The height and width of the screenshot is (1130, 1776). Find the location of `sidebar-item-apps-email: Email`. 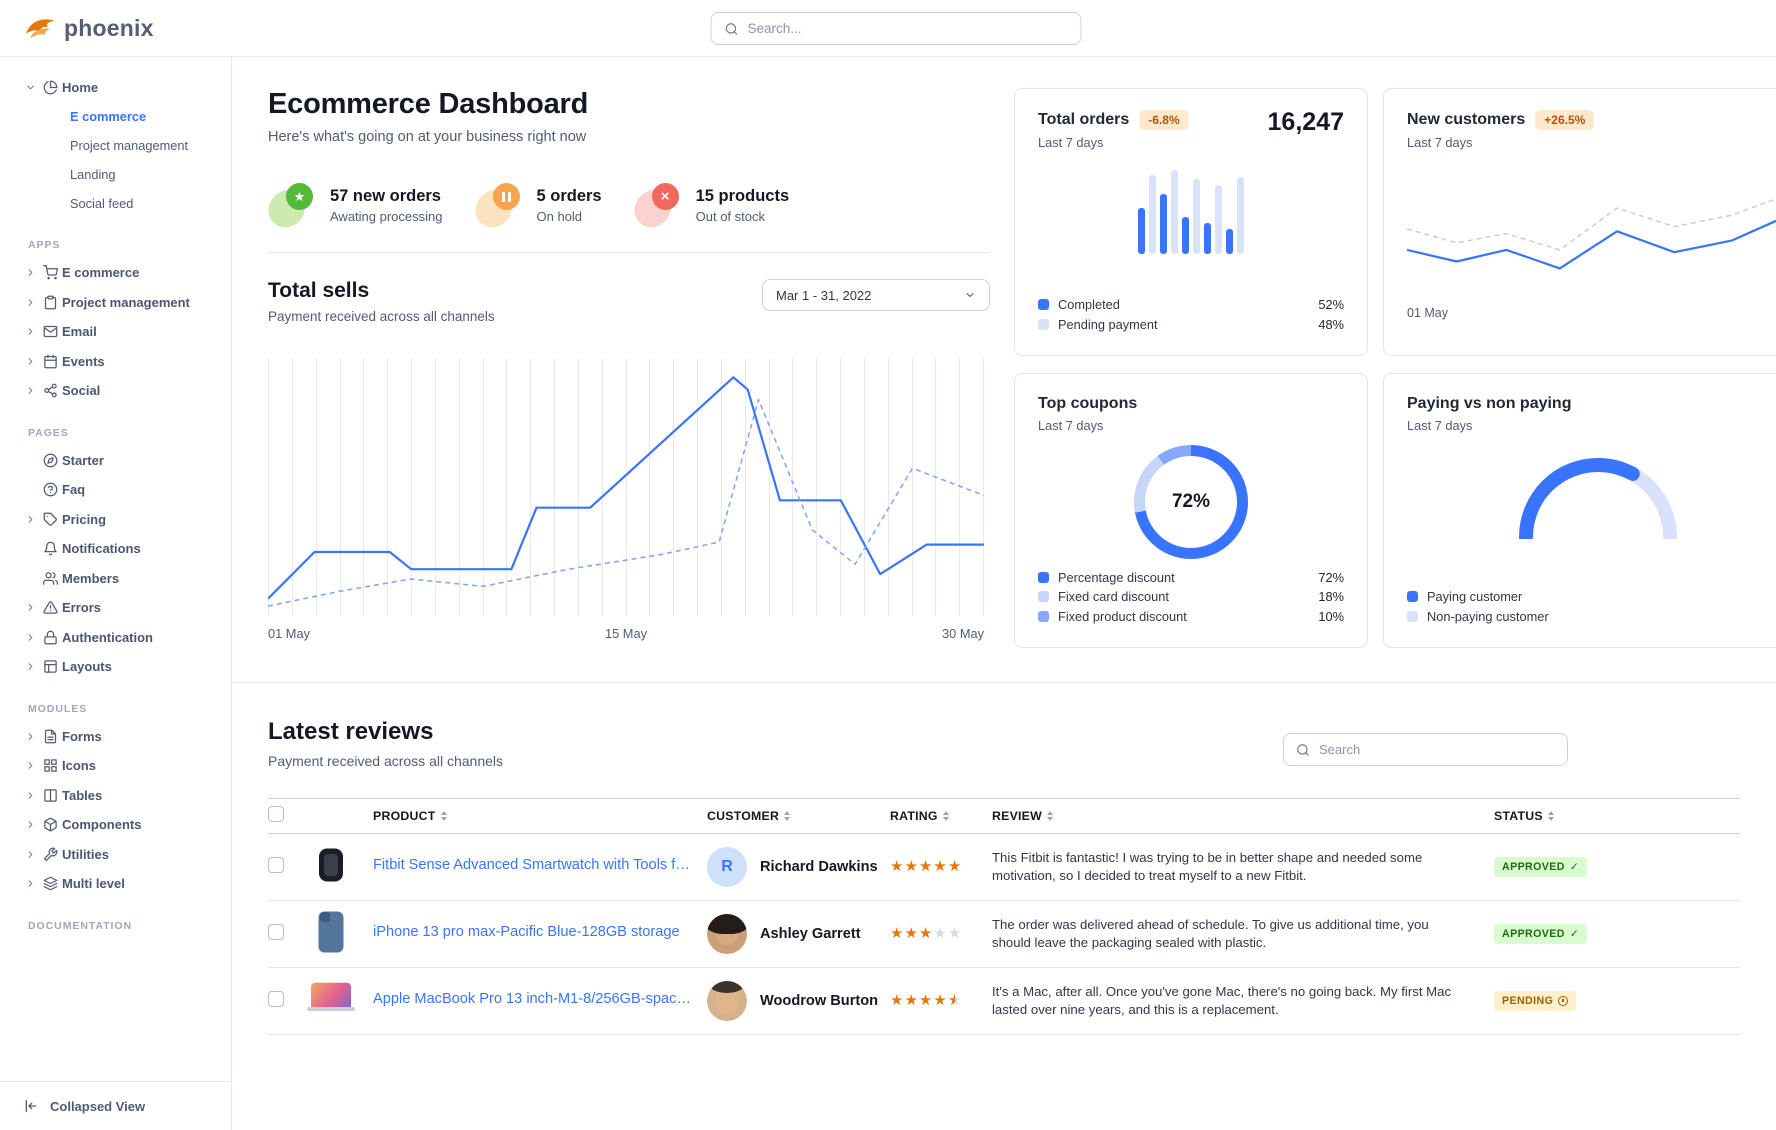

sidebar-item-apps-email: Email is located at coordinates (115, 332).